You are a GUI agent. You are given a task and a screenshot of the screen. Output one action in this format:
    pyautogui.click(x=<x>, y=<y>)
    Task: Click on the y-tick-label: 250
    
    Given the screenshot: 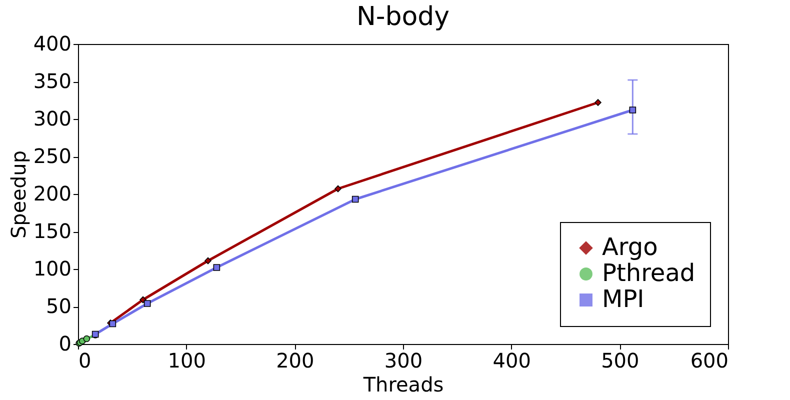 What is the action you would take?
    pyautogui.click(x=52, y=156)
    